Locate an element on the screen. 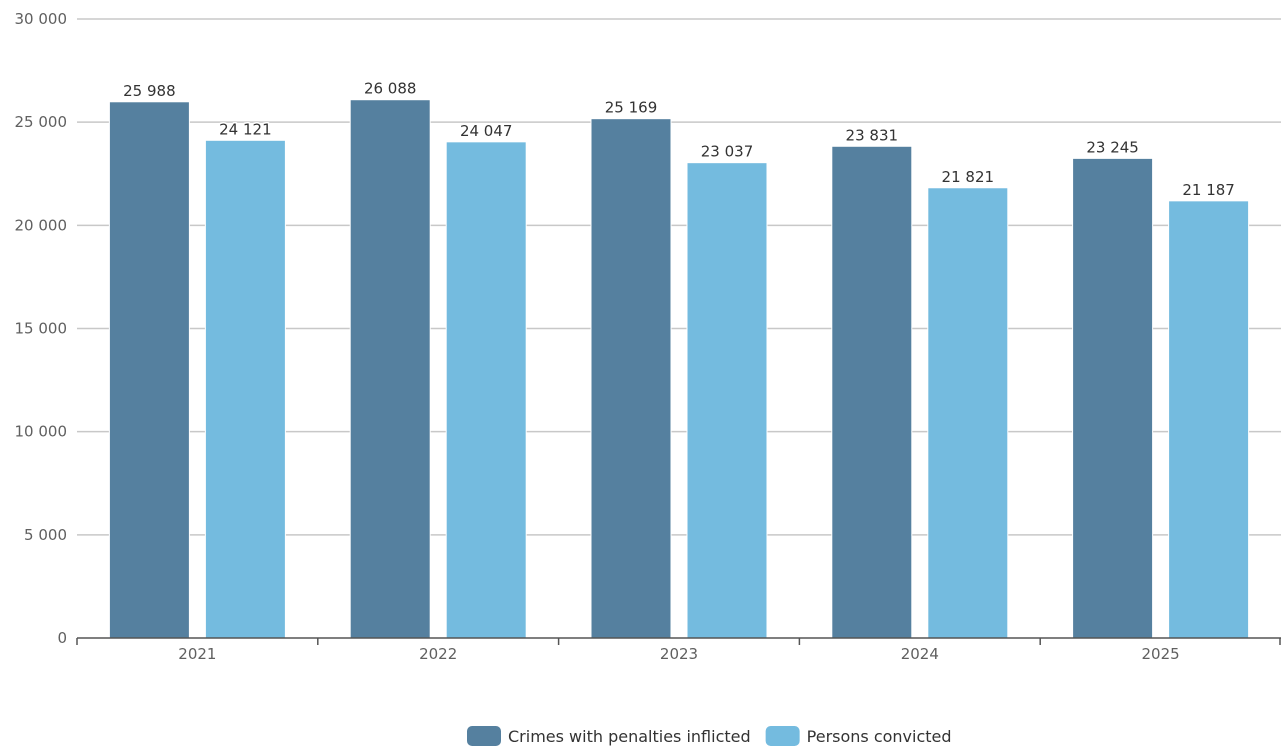 This screenshot has height=750, width=1281. y-tick-label: 25 000 is located at coordinates (41, 122).